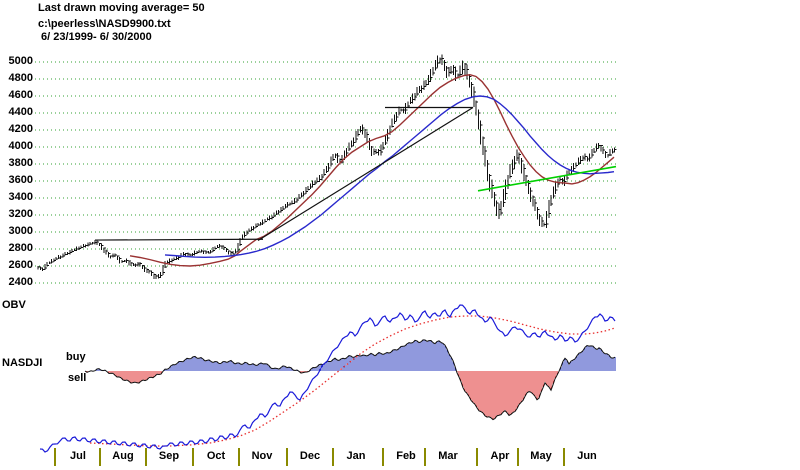  Describe the element at coordinates (123, 456) in the screenshot. I see `month-label: Aug` at that location.